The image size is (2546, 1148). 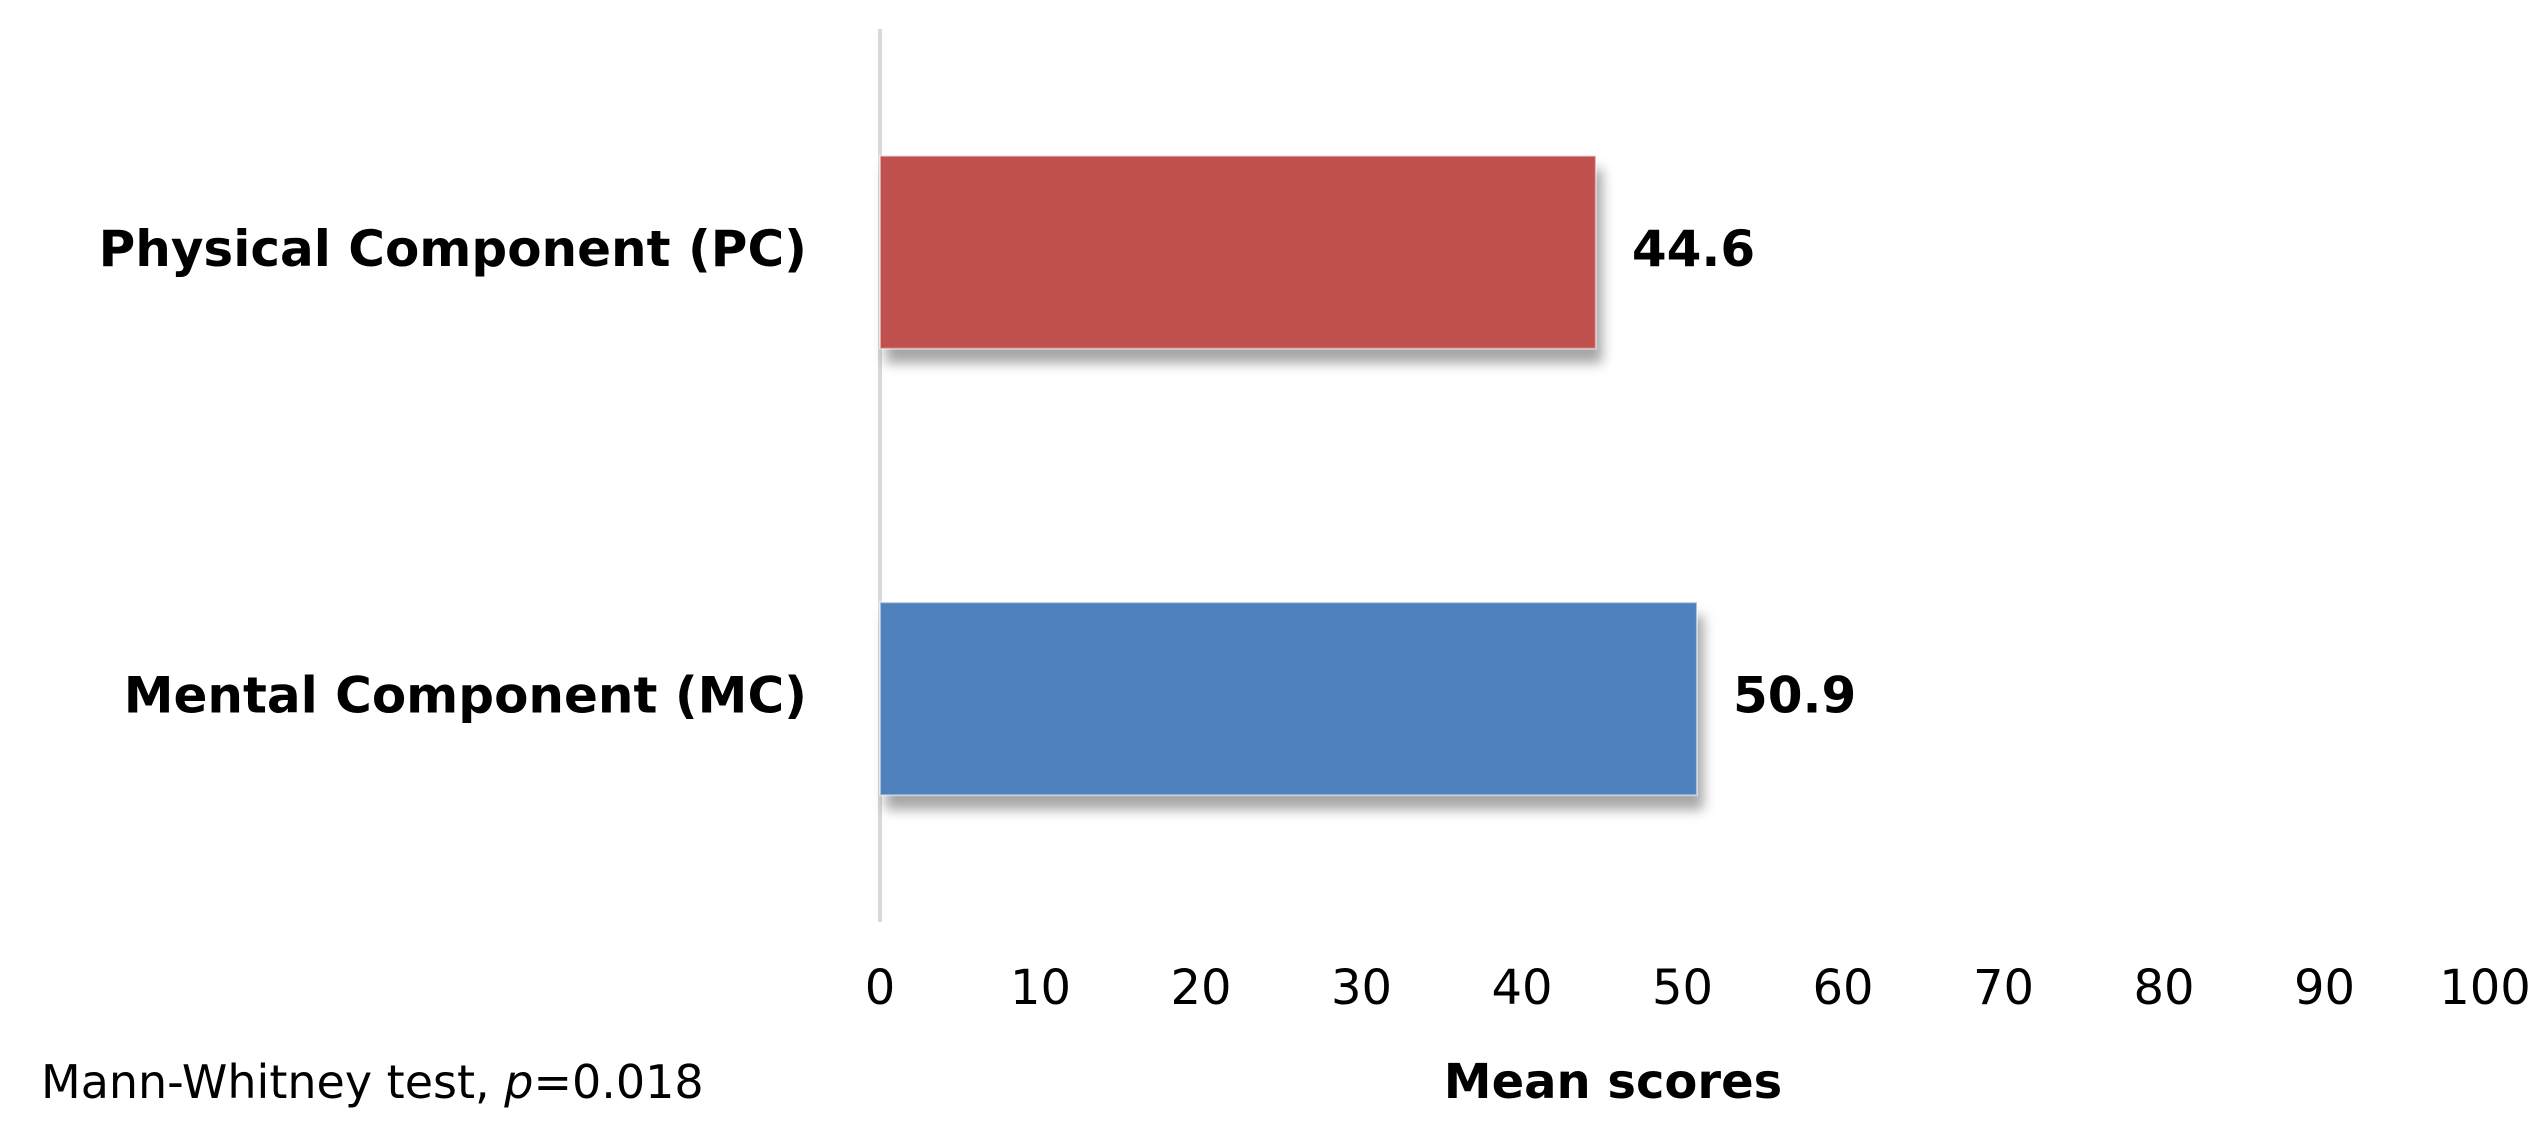 What do you see at coordinates (1842, 988) in the screenshot?
I see `x-tick-label: 60` at bounding box center [1842, 988].